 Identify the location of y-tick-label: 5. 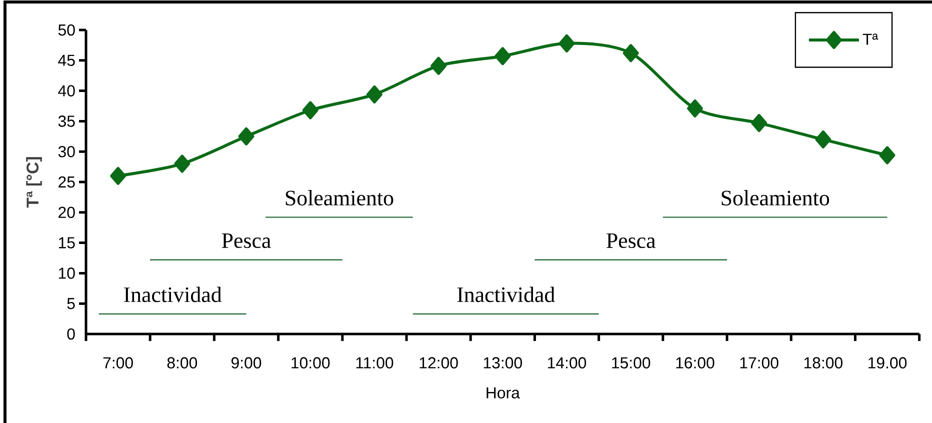
(71, 304).